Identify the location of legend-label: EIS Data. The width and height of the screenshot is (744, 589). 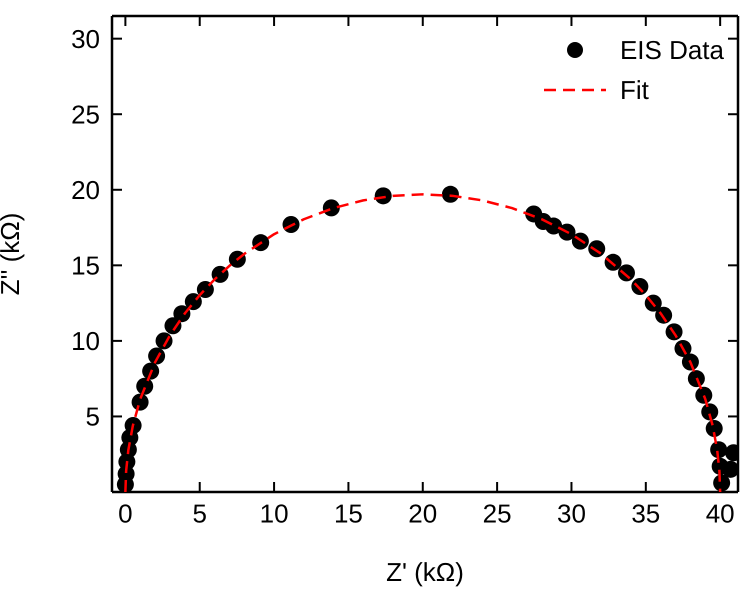
(672, 50).